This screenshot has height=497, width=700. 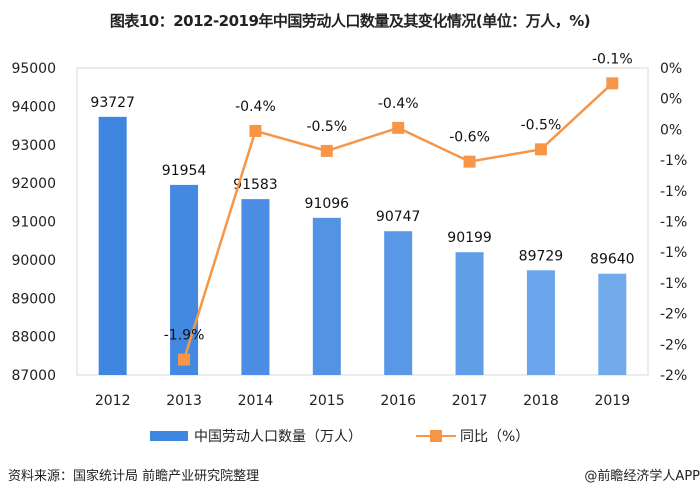 I want to click on left-axis-tick: 88000, so click(x=33, y=338).